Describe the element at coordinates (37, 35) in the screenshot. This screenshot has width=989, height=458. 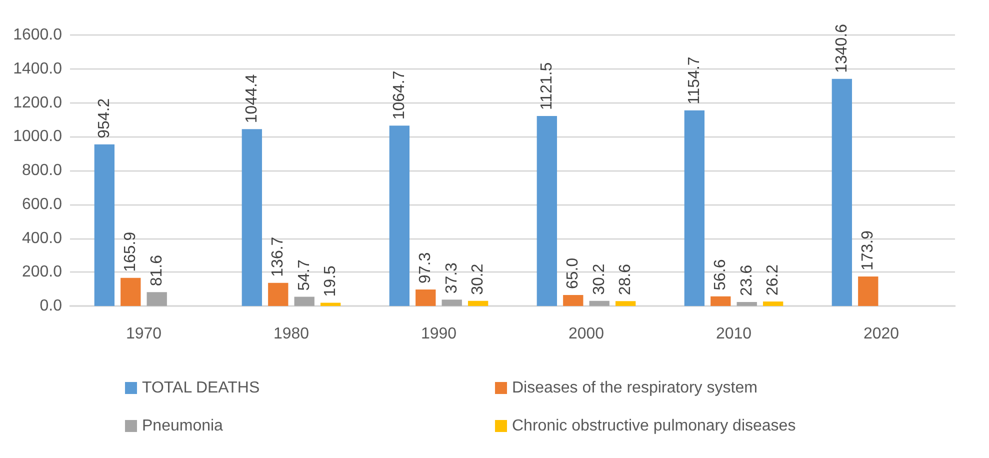
I see `y-tick-label: 1600.0` at that location.